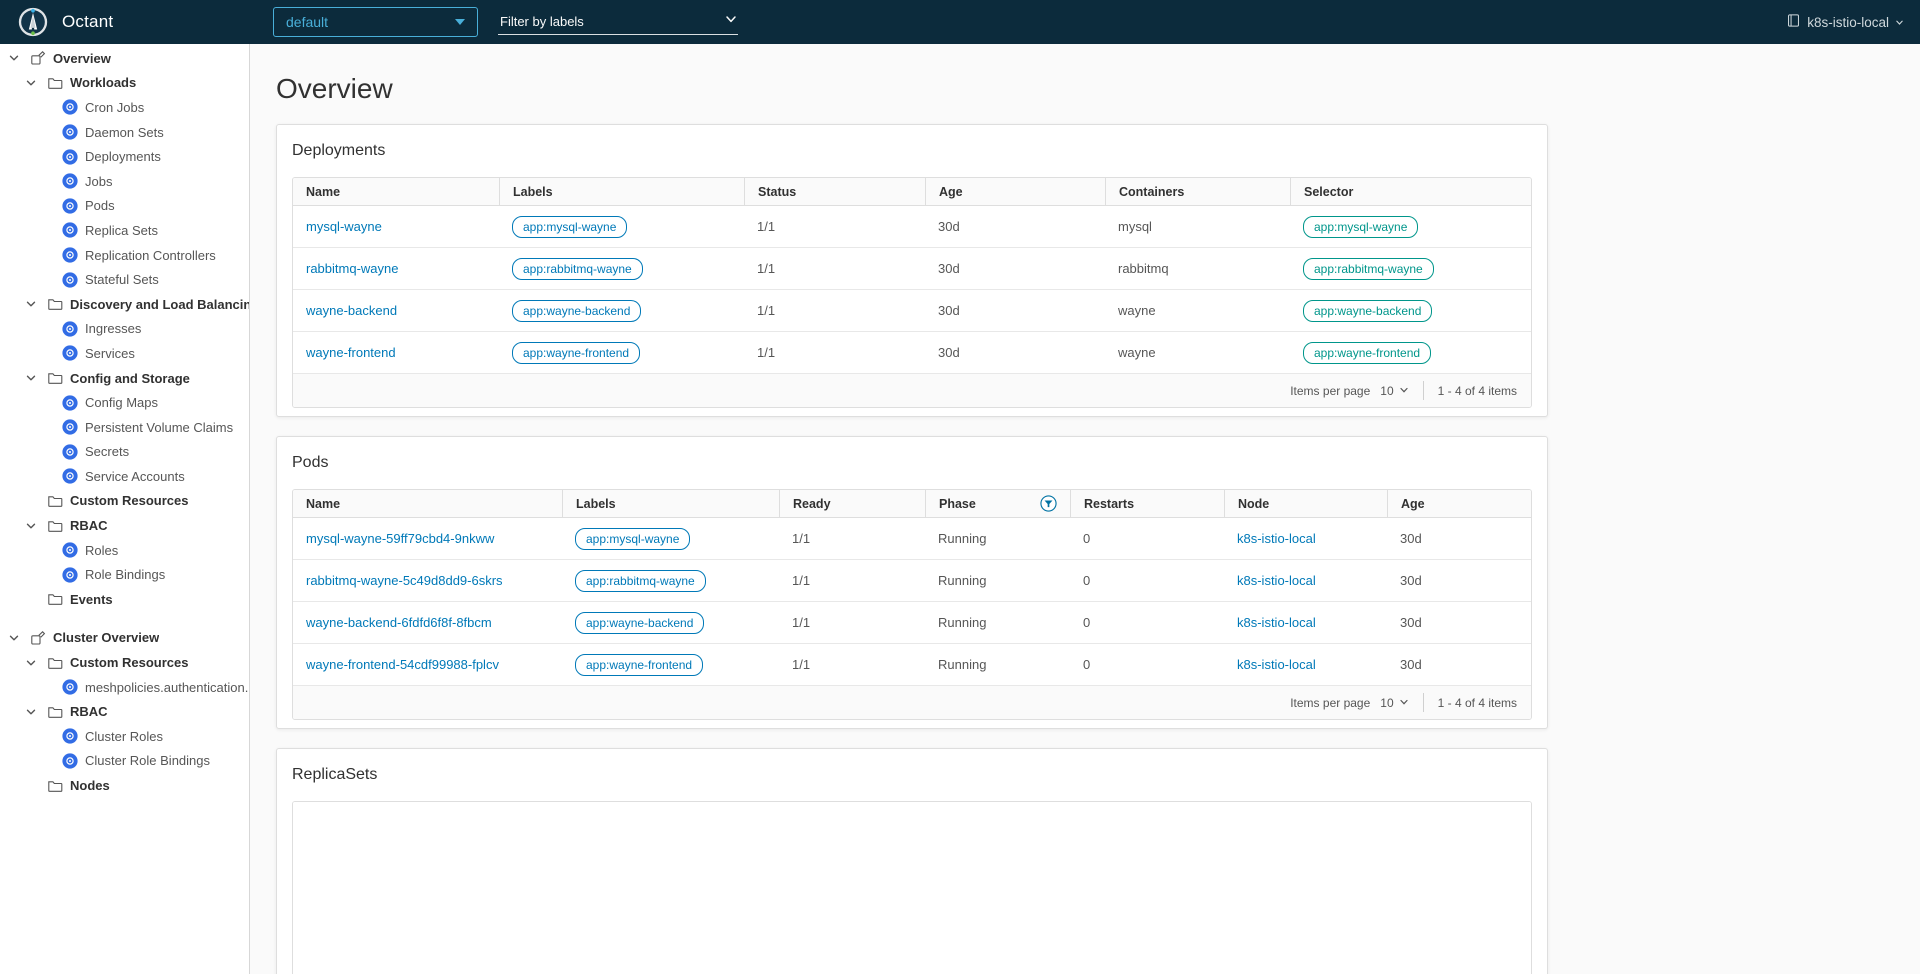 This screenshot has height=974, width=1920. What do you see at coordinates (997, 538) in the screenshot?
I see `cell-phase: Running` at bounding box center [997, 538].